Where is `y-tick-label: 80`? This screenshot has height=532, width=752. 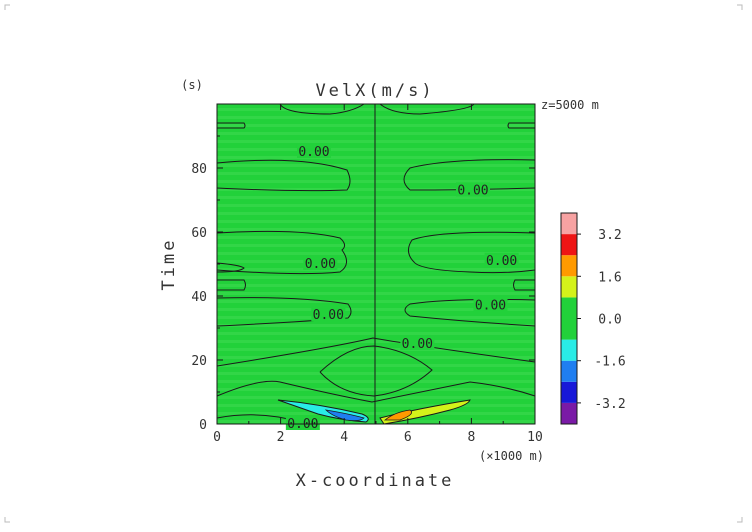
y-tick-label: 80 is located at coordinates (199, 169).